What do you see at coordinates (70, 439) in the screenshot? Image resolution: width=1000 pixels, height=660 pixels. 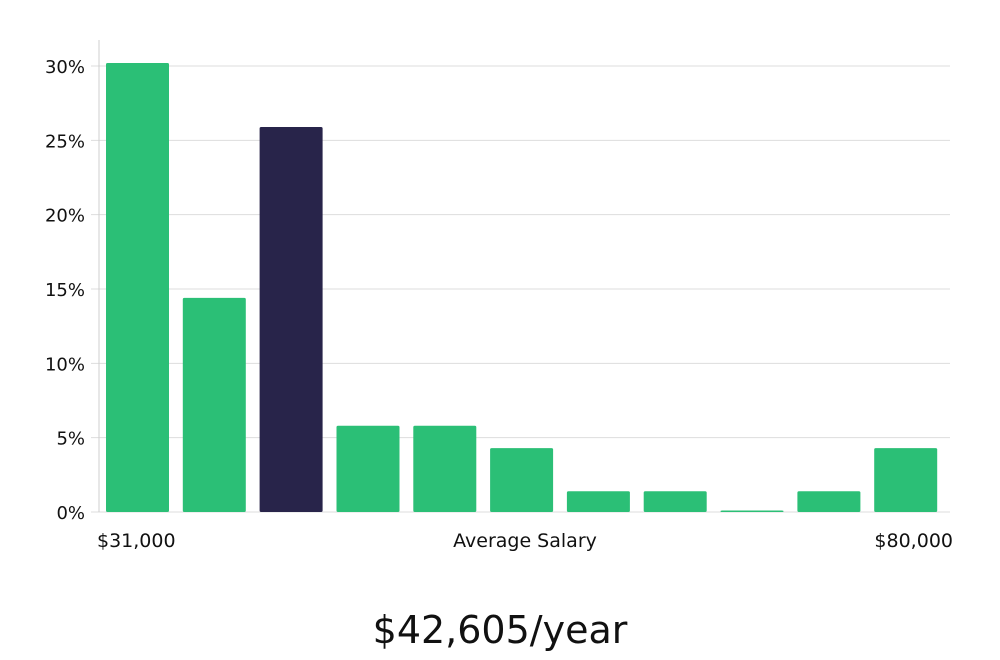 I see `y-tick-label: 5%` at bounding box center [70, 439].